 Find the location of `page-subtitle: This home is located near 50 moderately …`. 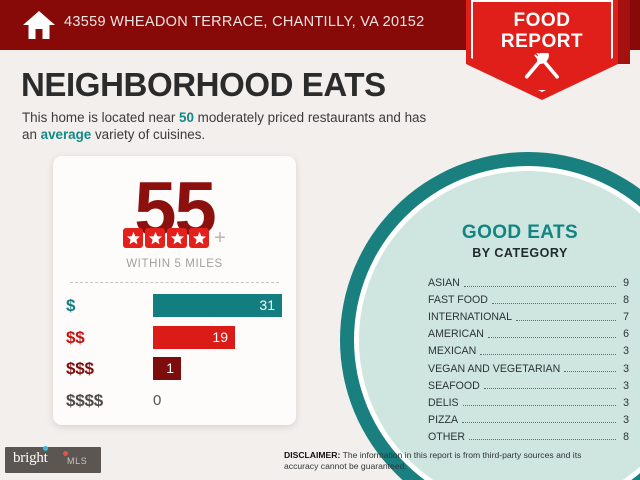

page-subtitle: This home is located near 50 moderately … is located at coordinates (232, 126).